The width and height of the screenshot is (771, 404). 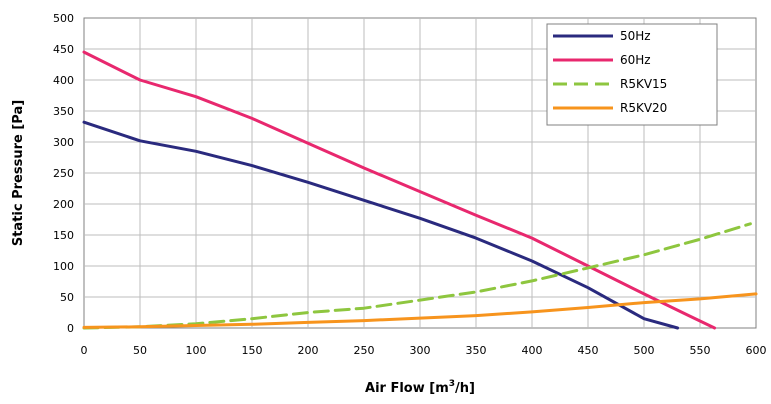 What do you see at coordinates (532, 350) in the screenshot?
I see `x-tick-label: 400` at bounding box center [532, 350].